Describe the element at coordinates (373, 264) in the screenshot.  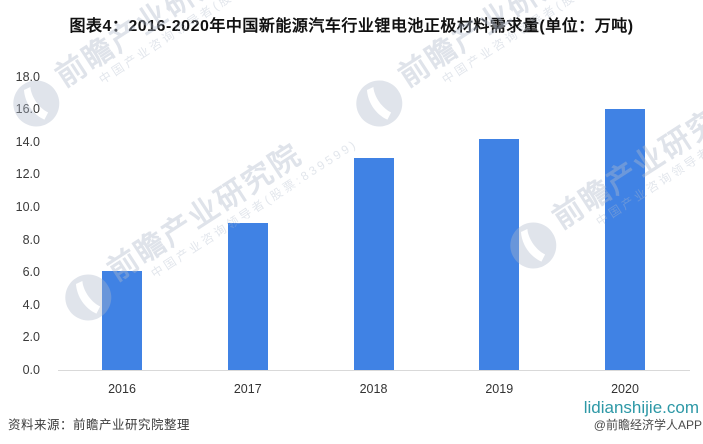
I see `bar-2018` at that location.